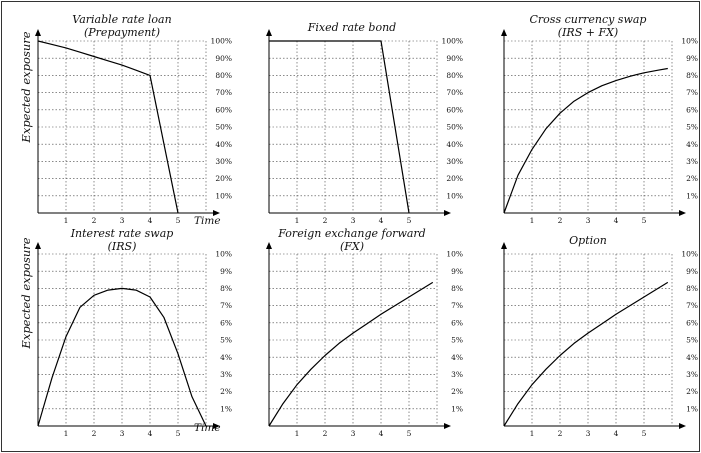  What do you see at coordinates (26, 87) in the screenshot?
I see `y-axis-label: Expected exposure` at bounding box center [26, 87].